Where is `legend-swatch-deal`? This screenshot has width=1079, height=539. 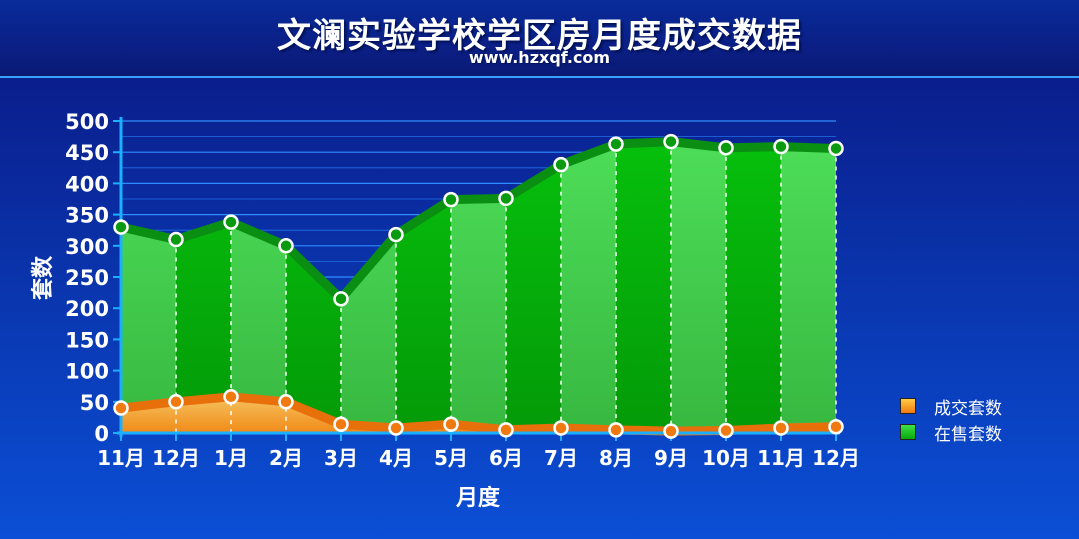 legend-swatch-deal is located at coordinates (908, 406).